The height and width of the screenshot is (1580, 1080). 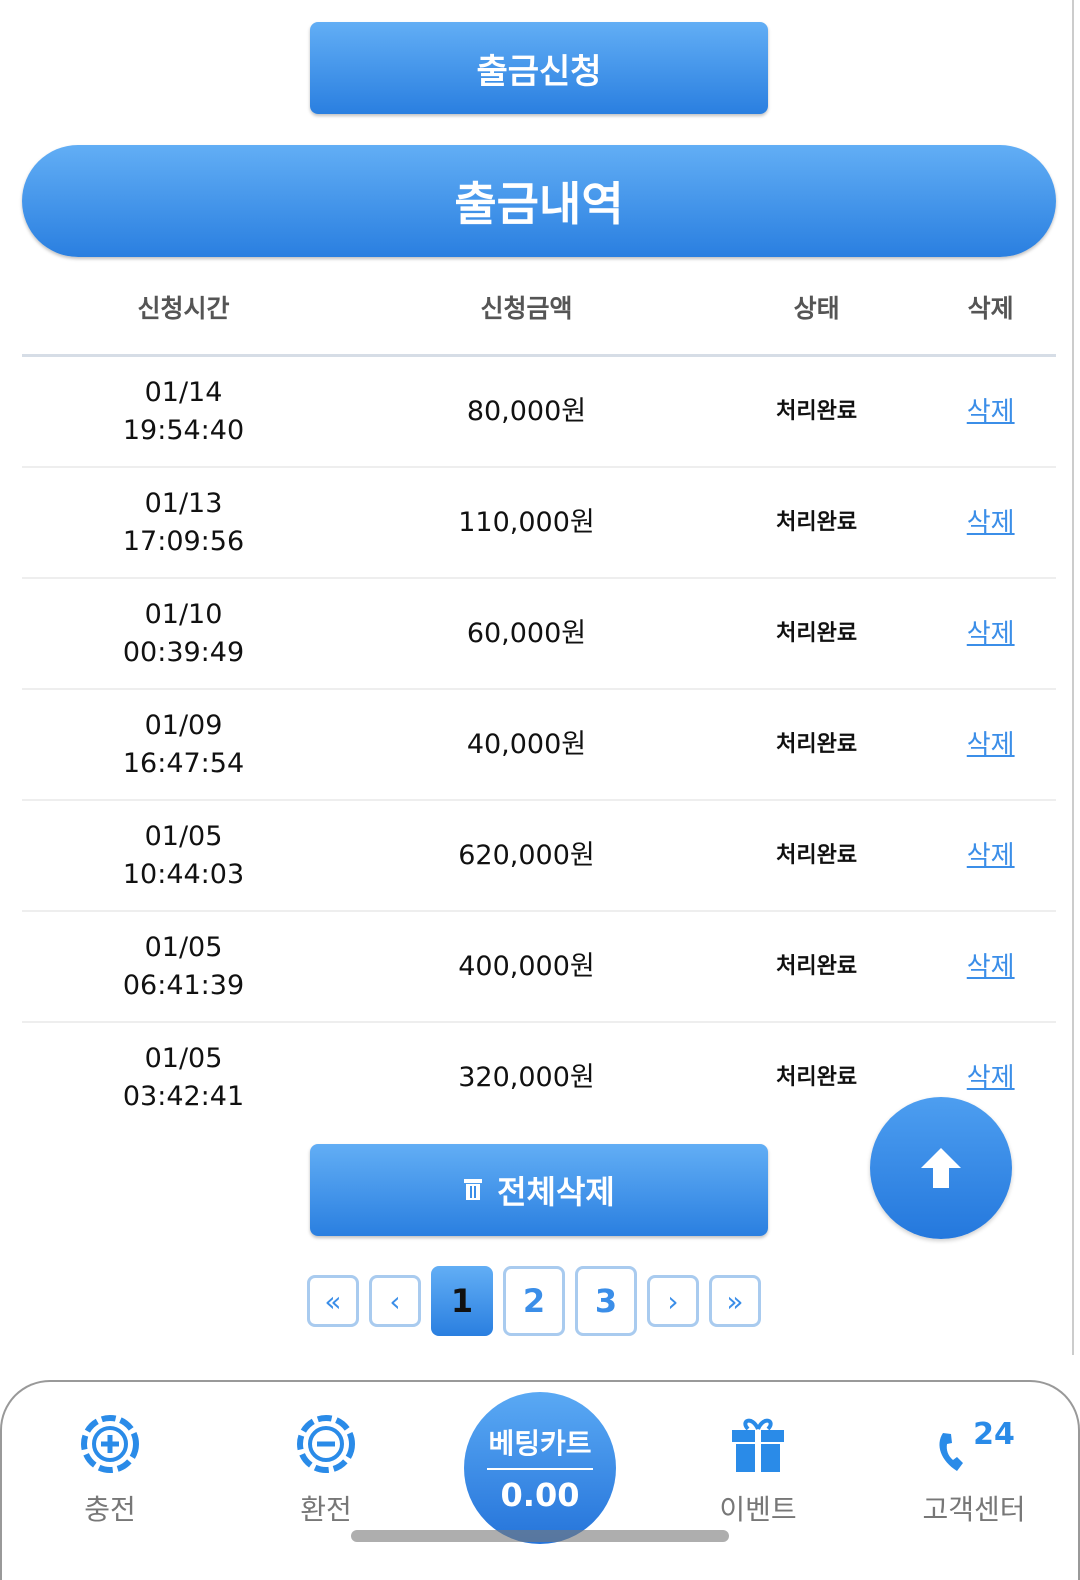 What do you see at coordinates (184, 523) in the screenshot?
I see `request-time: 01/13 17:09:56` at bounding box center [184, 523].